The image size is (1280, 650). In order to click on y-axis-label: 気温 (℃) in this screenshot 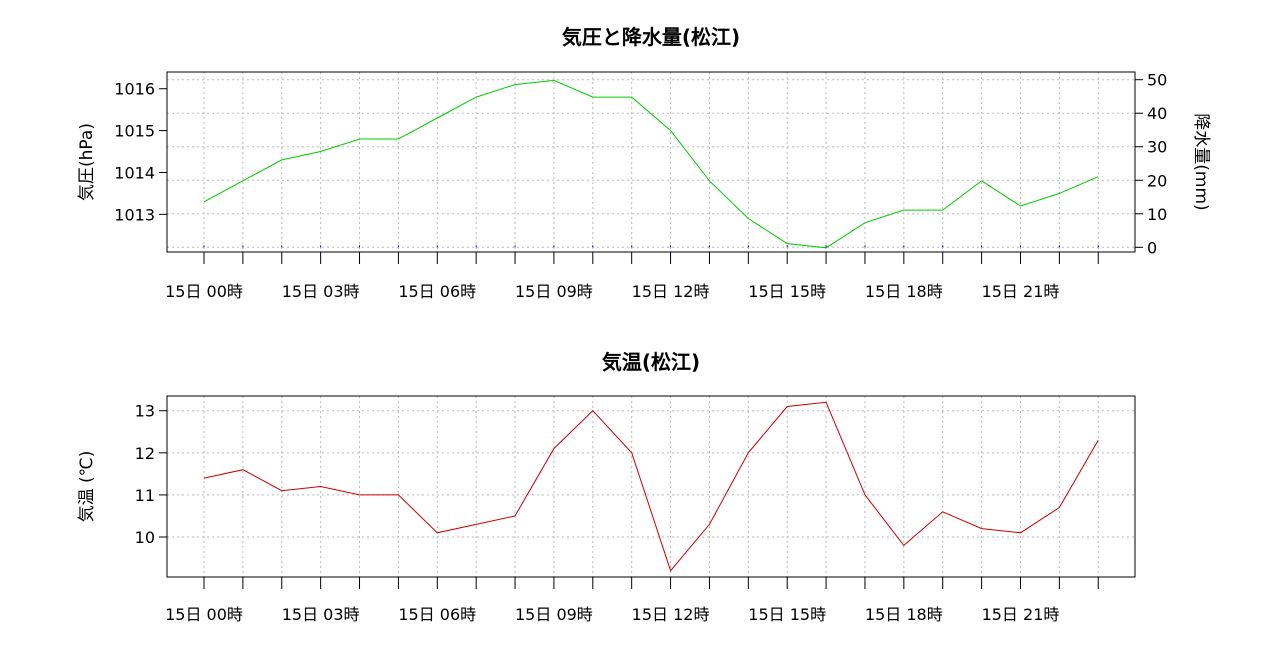, I will do `click(87, 487)`.